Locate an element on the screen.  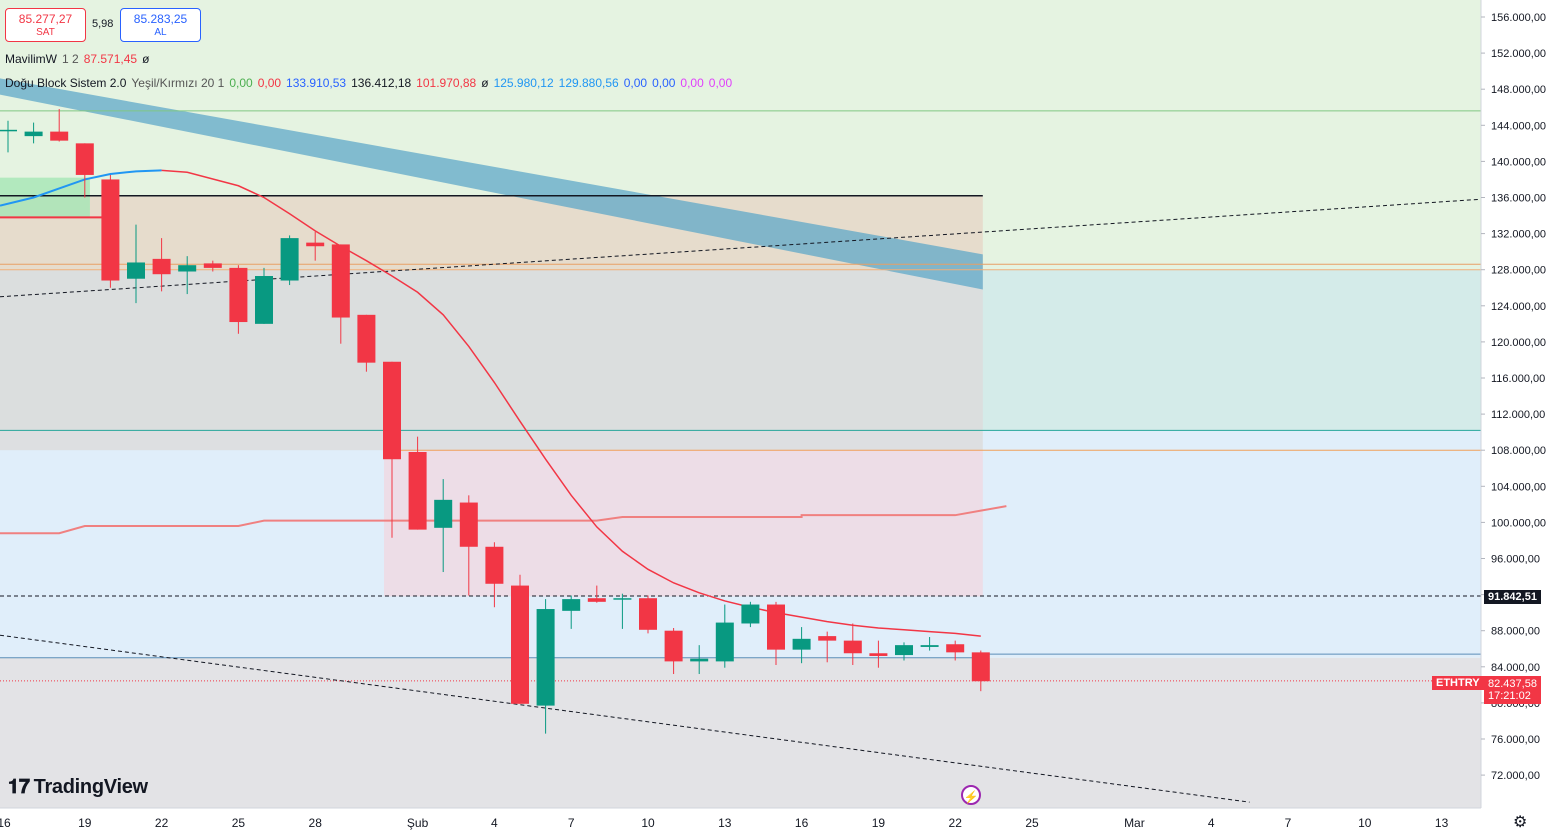
buy-price-button: 85.283,25 AL is located at coordinates (160, 25).